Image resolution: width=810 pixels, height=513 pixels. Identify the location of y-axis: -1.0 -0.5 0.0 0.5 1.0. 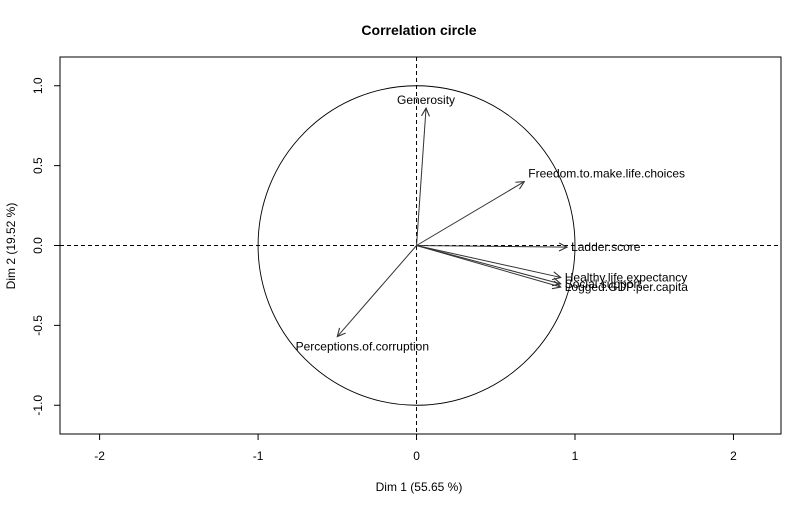
(45, 246).